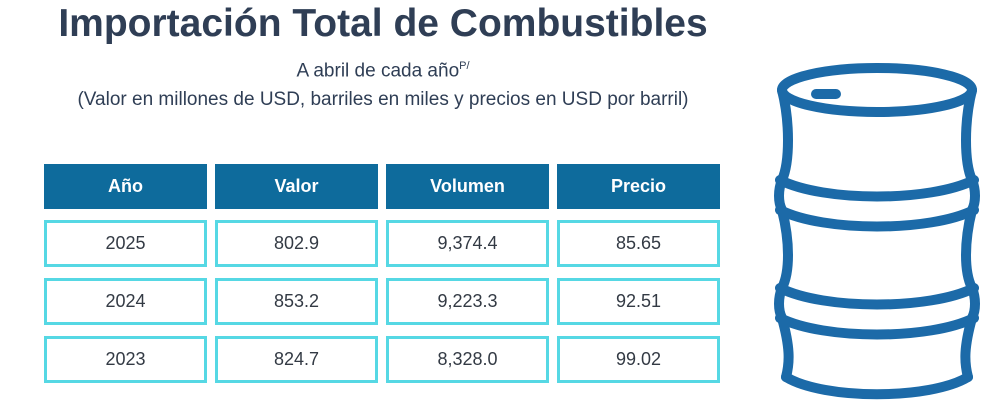  What do you see at coordinates (125, 186) in the screenshot?
I see `header-ano: Año` at bounding box center [125, 186].